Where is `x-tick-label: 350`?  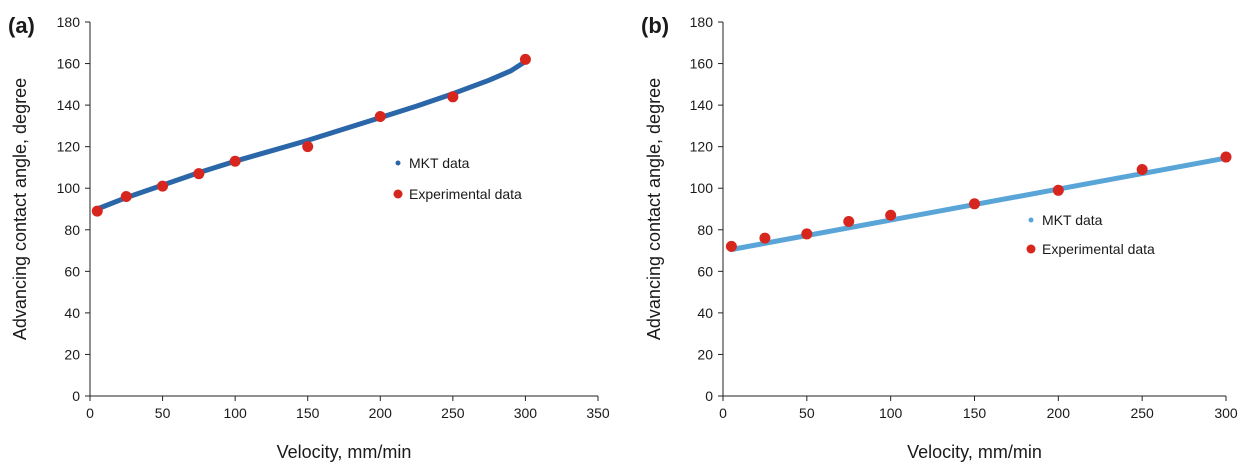
x-tick-label: 350 is located at coordinates (598, 413).